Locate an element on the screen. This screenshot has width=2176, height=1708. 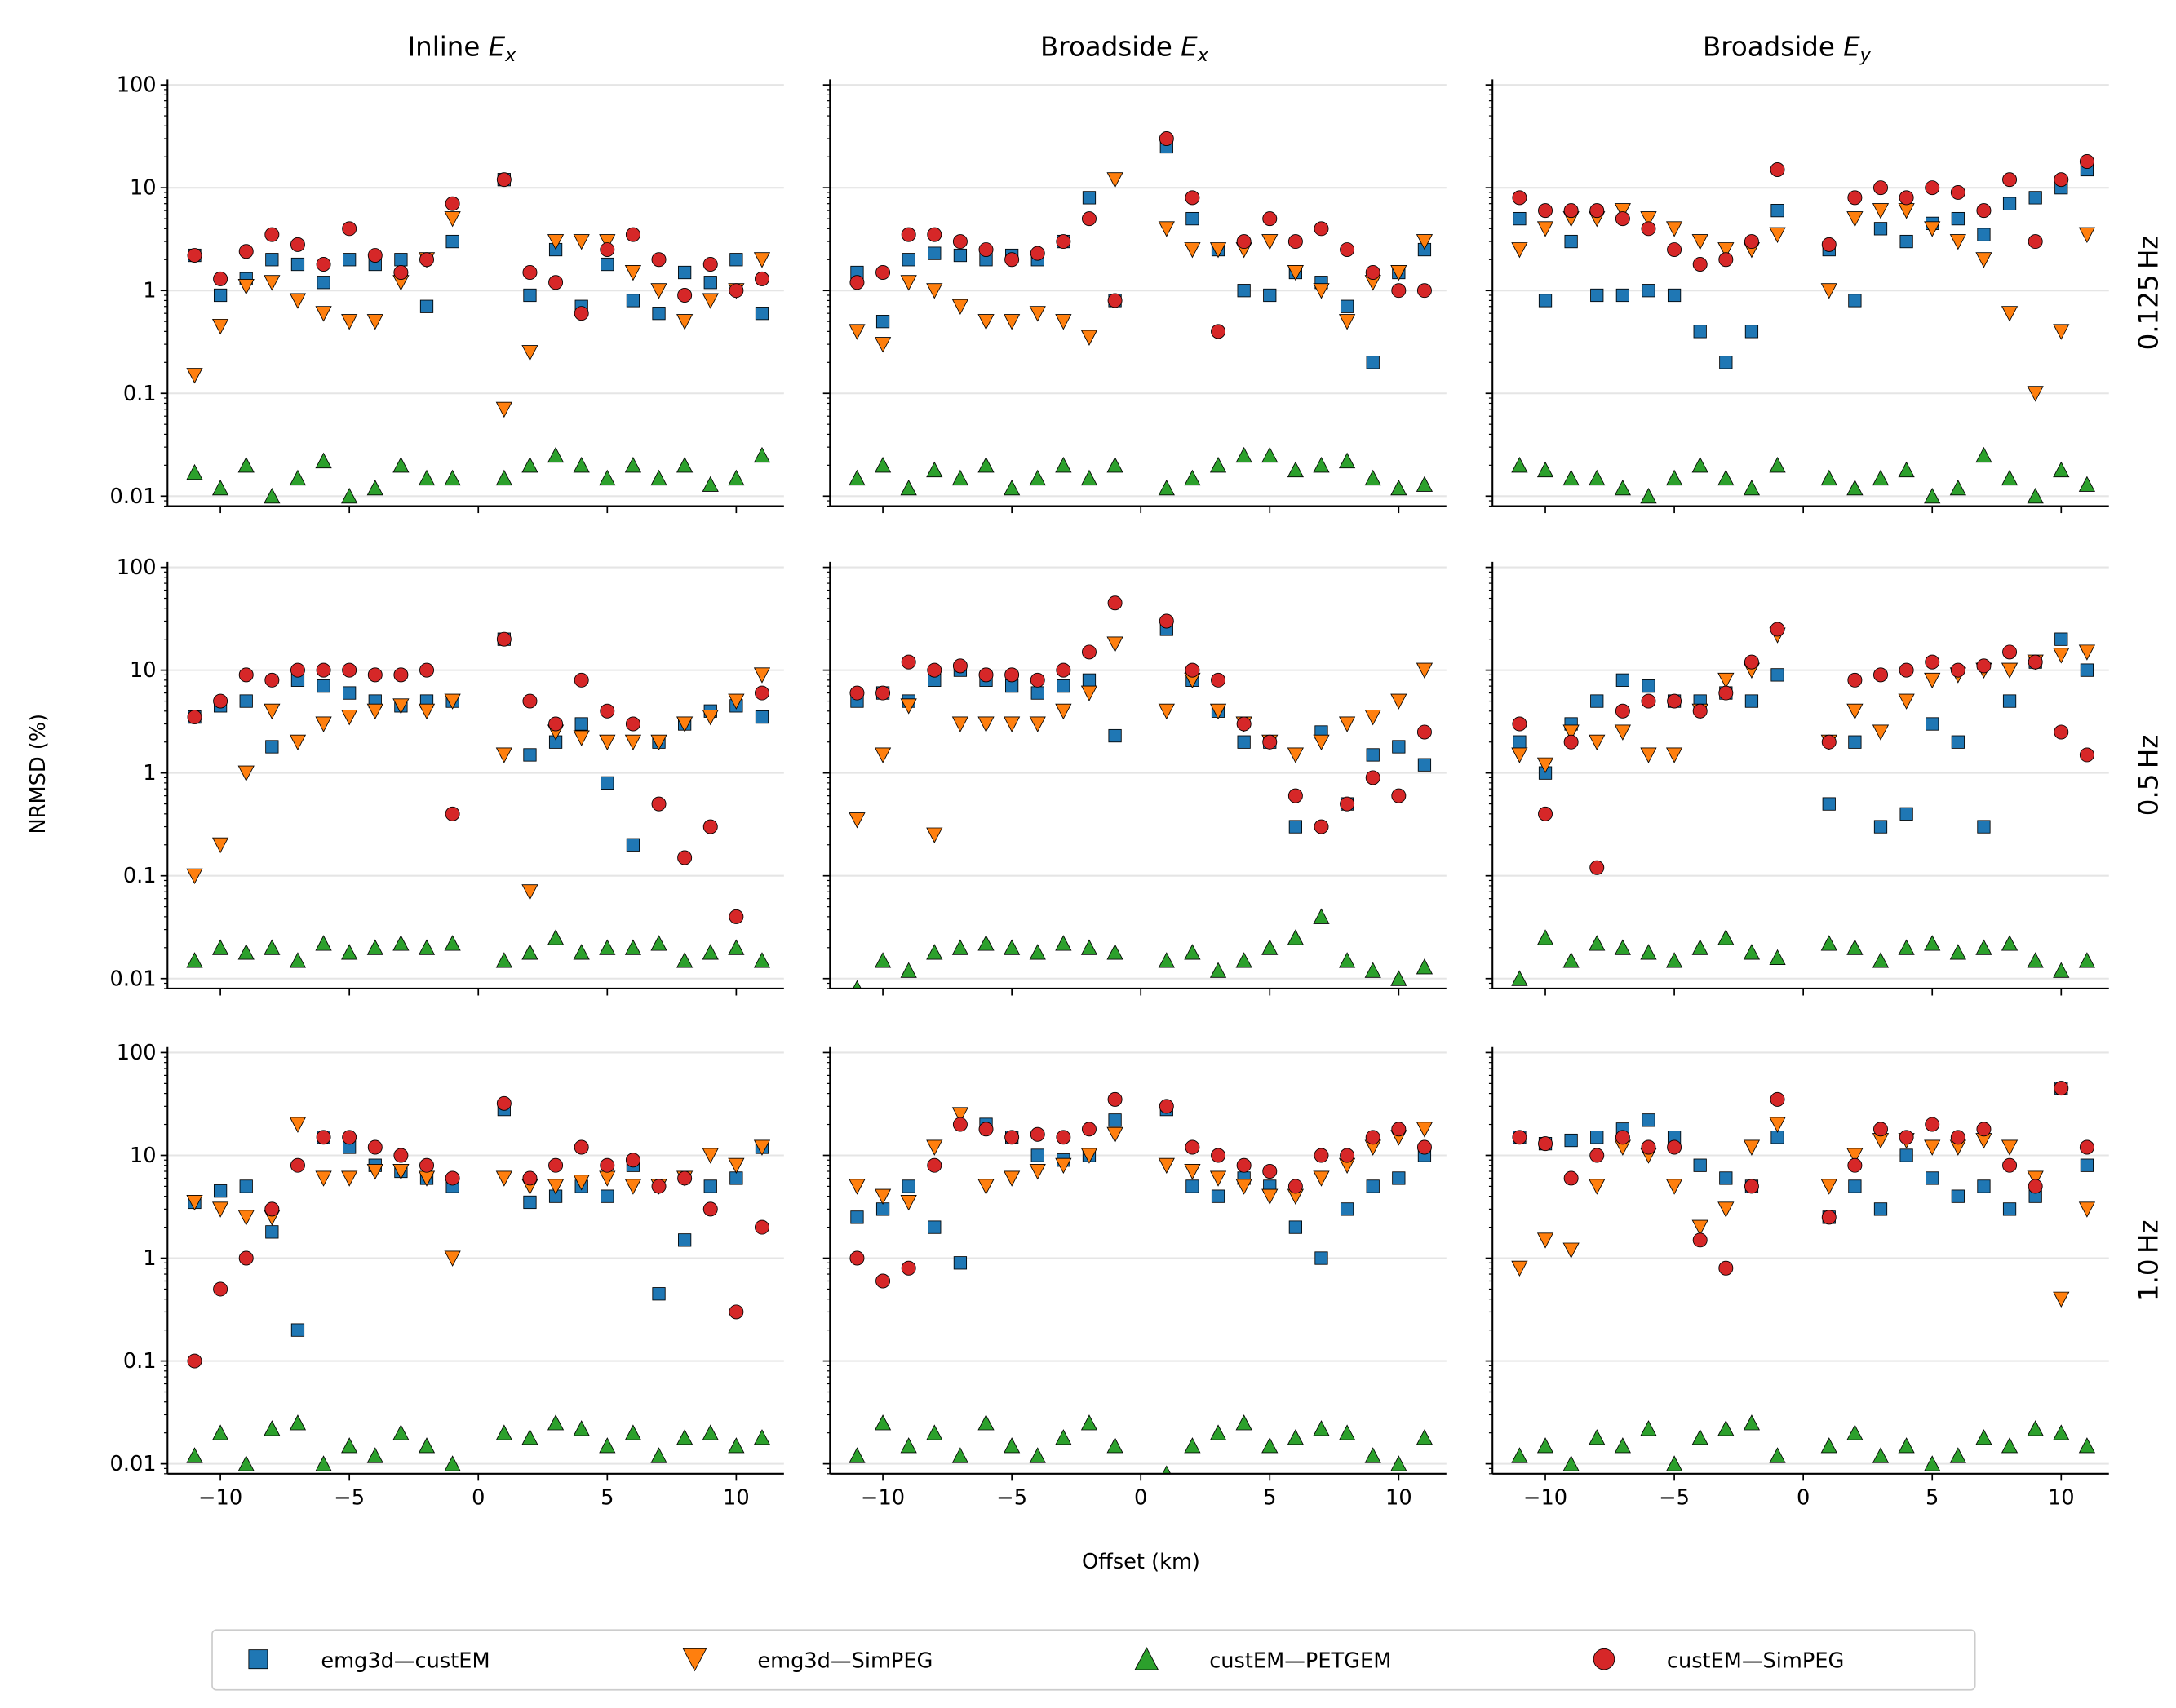
x-tick-label: −10 is located at coordinates (1545, 1497).